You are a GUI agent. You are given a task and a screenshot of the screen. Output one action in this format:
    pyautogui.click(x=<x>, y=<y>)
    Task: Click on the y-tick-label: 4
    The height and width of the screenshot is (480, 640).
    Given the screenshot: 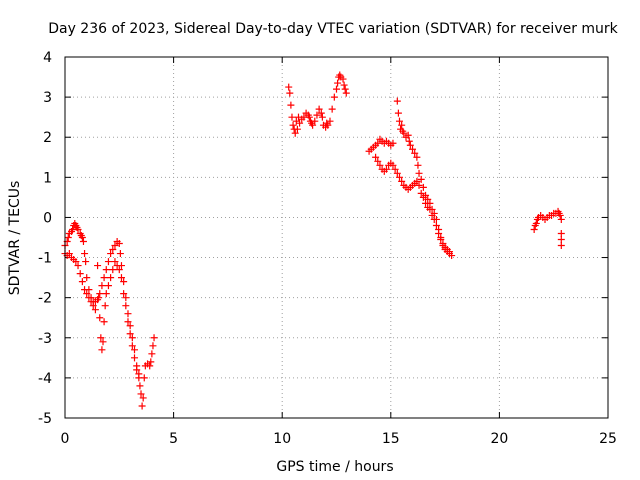 What is the action you would take?
    pyautogui.click(x=47, y=58)
    